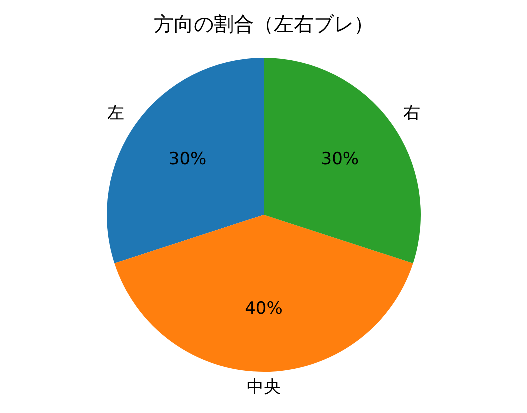  What do you see at coordinates (115, 113) in the screenshot?
I see `slice-label: 左` at bounding box center [115, 113].